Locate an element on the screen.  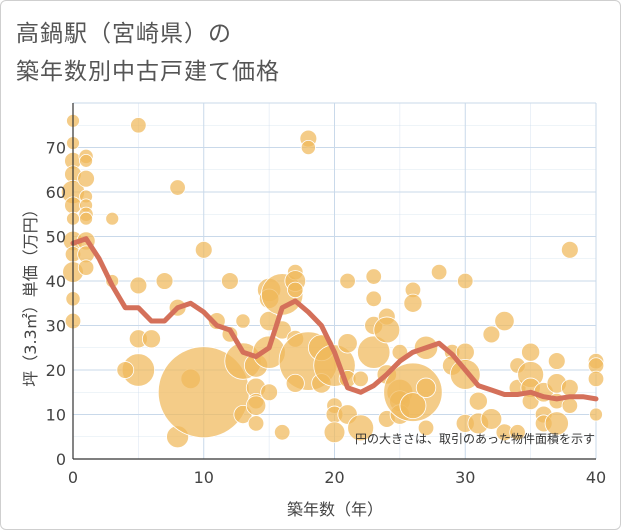
x-tick-label-30: 30 is located at coordinates (465, 477).